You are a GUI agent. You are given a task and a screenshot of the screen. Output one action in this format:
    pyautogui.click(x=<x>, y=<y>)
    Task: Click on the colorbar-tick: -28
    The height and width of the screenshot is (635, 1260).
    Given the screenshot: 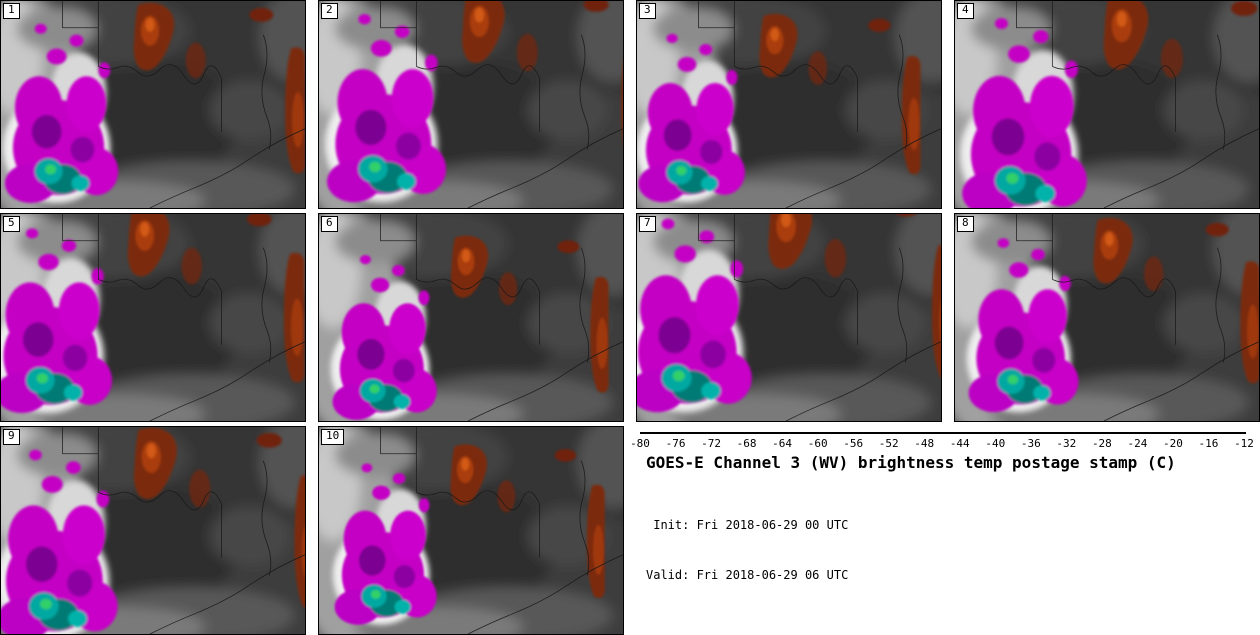 What is the action you would take?
    pyautogui.click(x=1101, y=443)
    